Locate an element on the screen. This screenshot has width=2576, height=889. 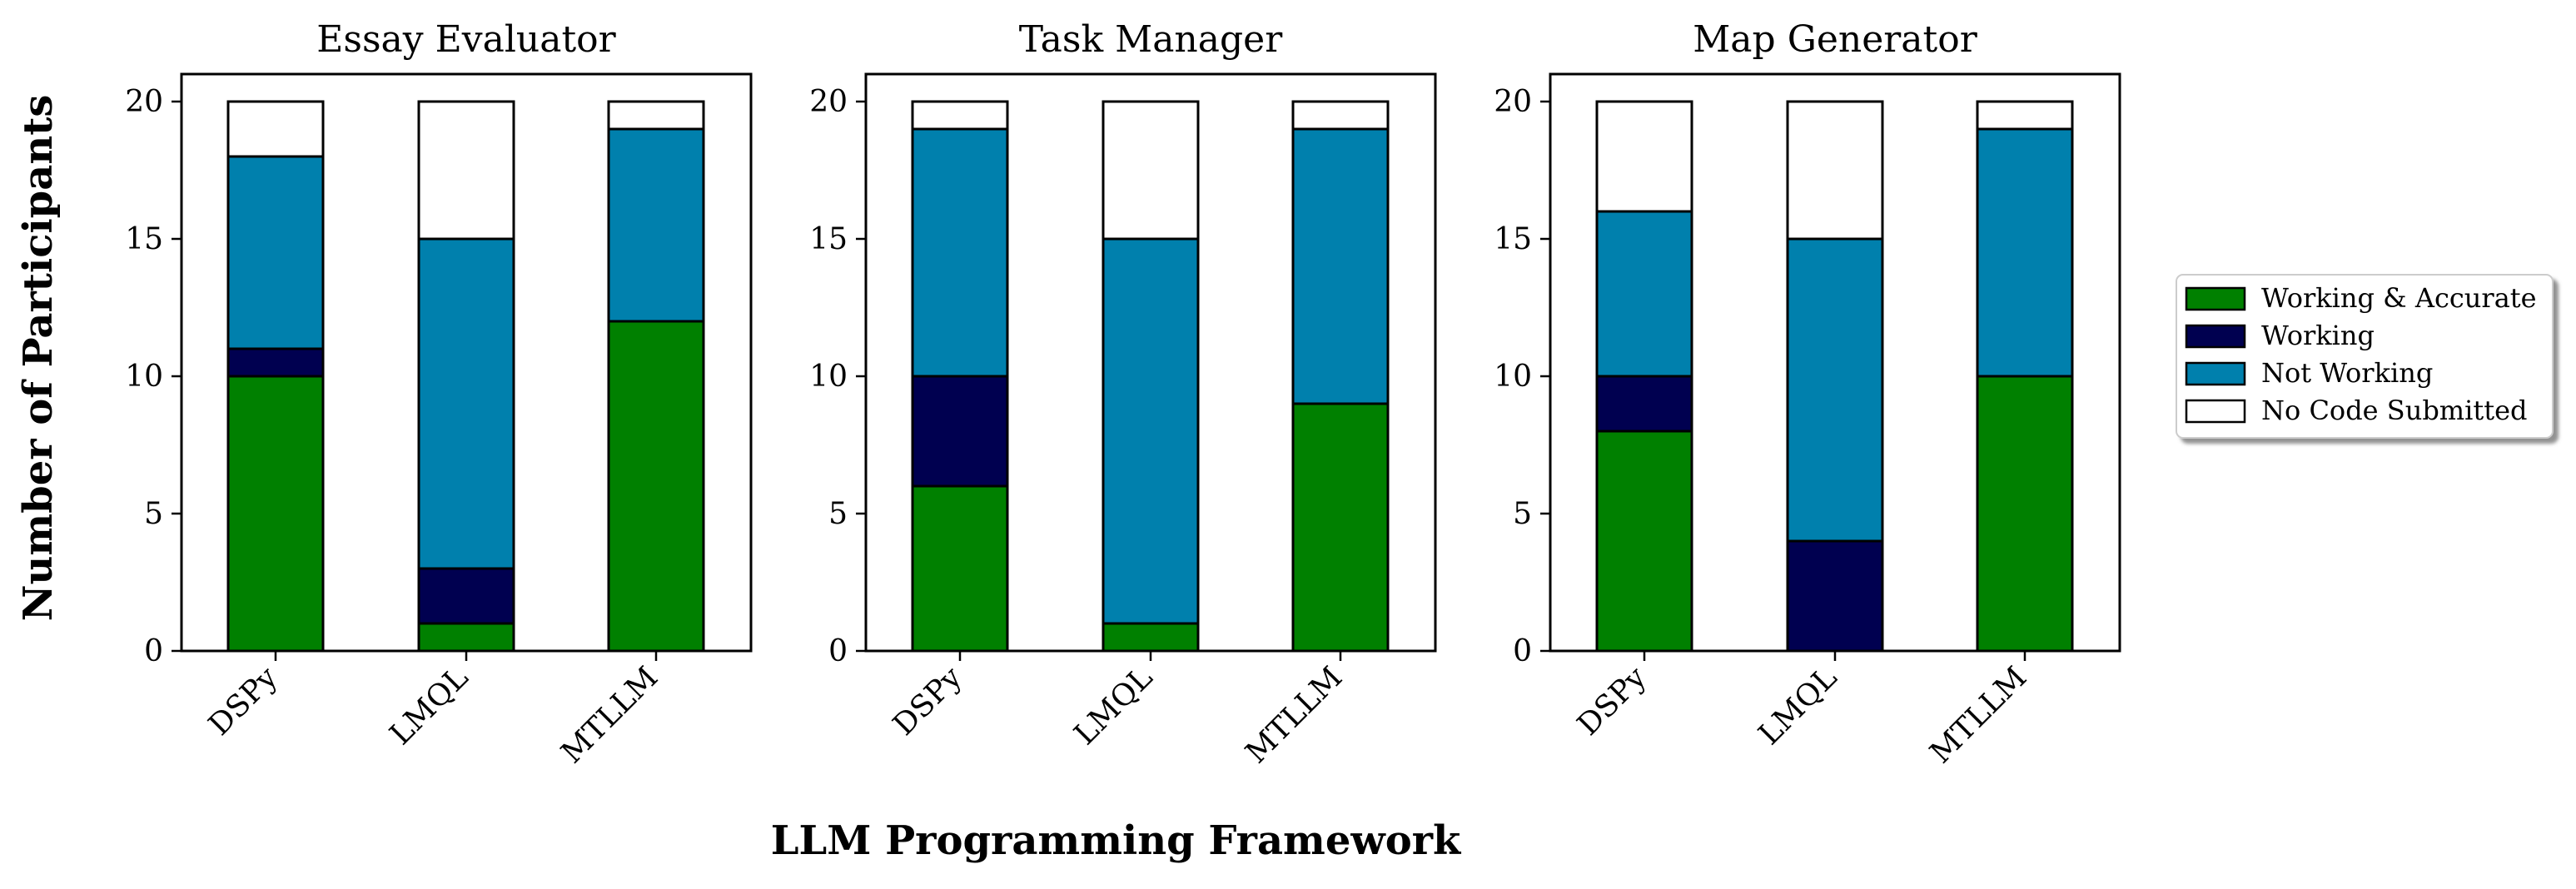
x-axis-label: LLM Programming Framework is located at coordinates (1116, 840).